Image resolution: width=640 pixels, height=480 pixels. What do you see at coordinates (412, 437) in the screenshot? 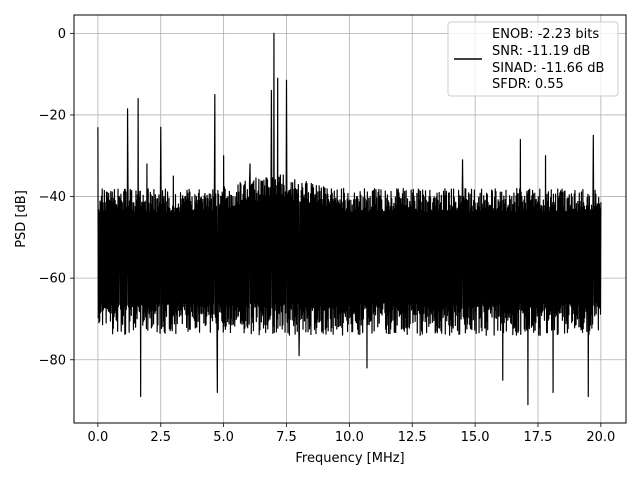
I see `x-tick-label: 12.5` at bounding box center [412, 437].